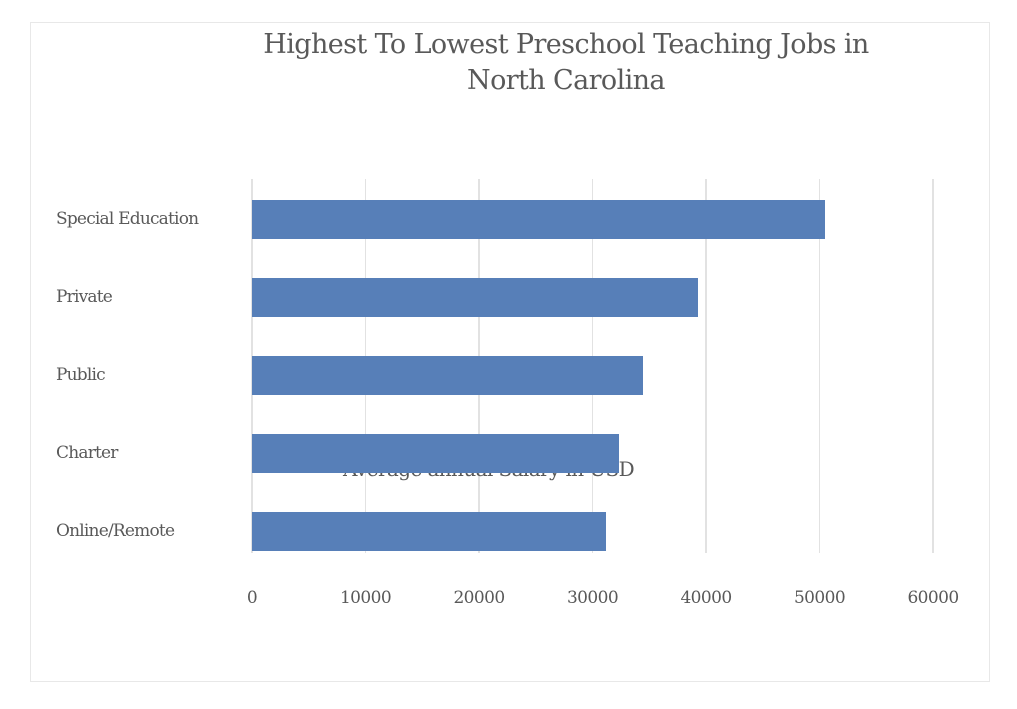 The height and width of the screenshot is (709, 1017). I want to click on y-category-label: Public, so click(81, 375).